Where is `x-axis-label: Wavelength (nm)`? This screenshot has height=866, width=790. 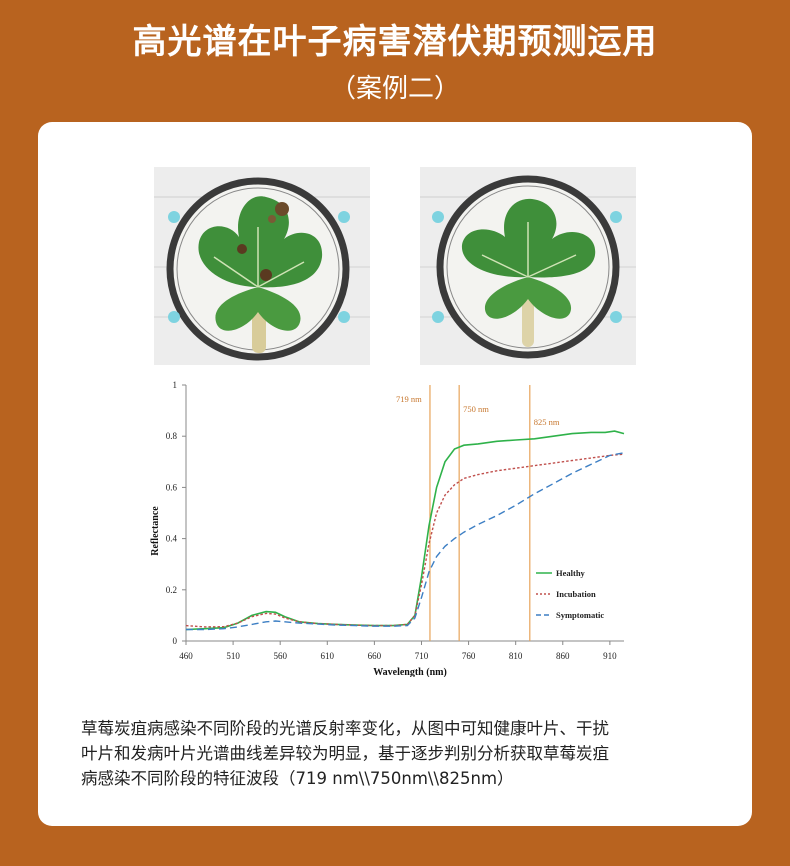
x-axis-label: Wavelength (nm) is located at coordinates (410, 672).